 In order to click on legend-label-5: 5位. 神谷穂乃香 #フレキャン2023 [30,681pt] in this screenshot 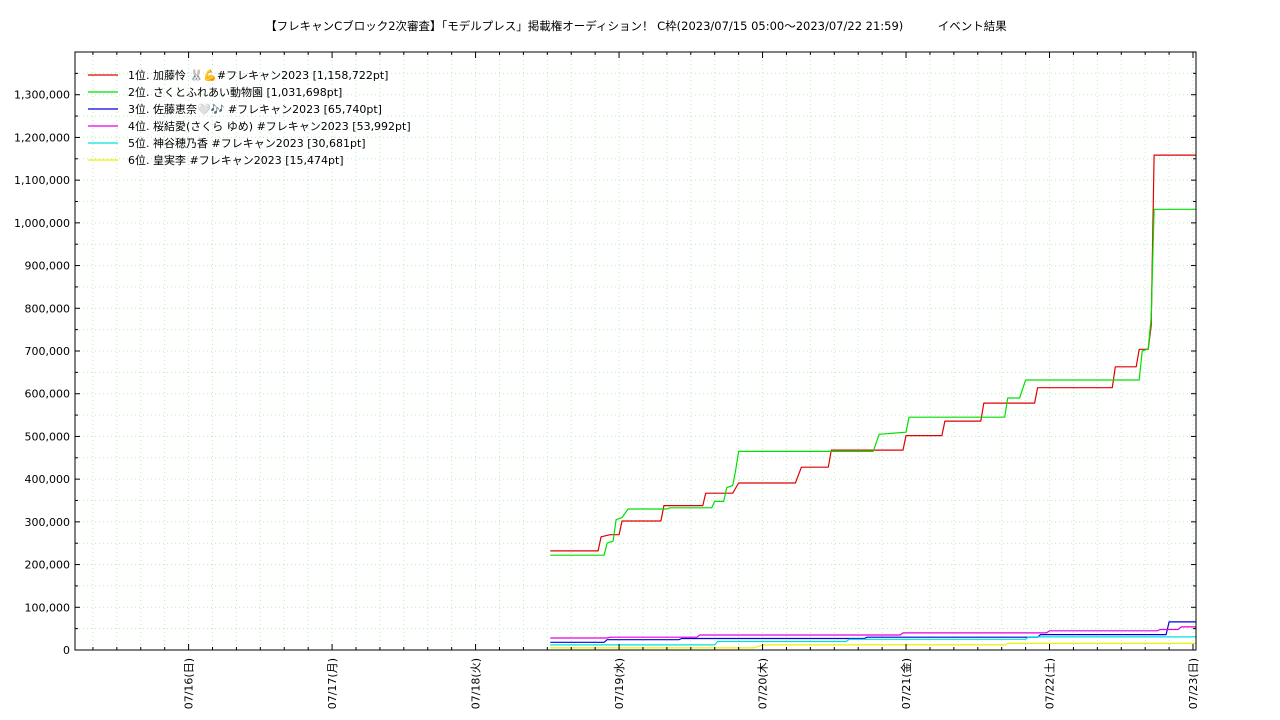, I will do `click(247, 143)`.